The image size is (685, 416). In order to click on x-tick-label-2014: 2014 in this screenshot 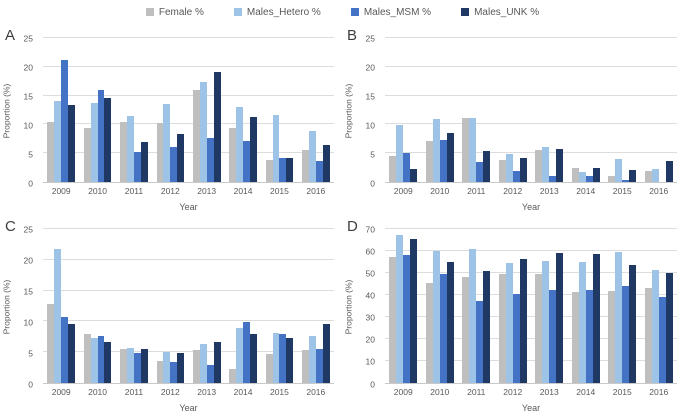, I will do `click(243, 392)`.